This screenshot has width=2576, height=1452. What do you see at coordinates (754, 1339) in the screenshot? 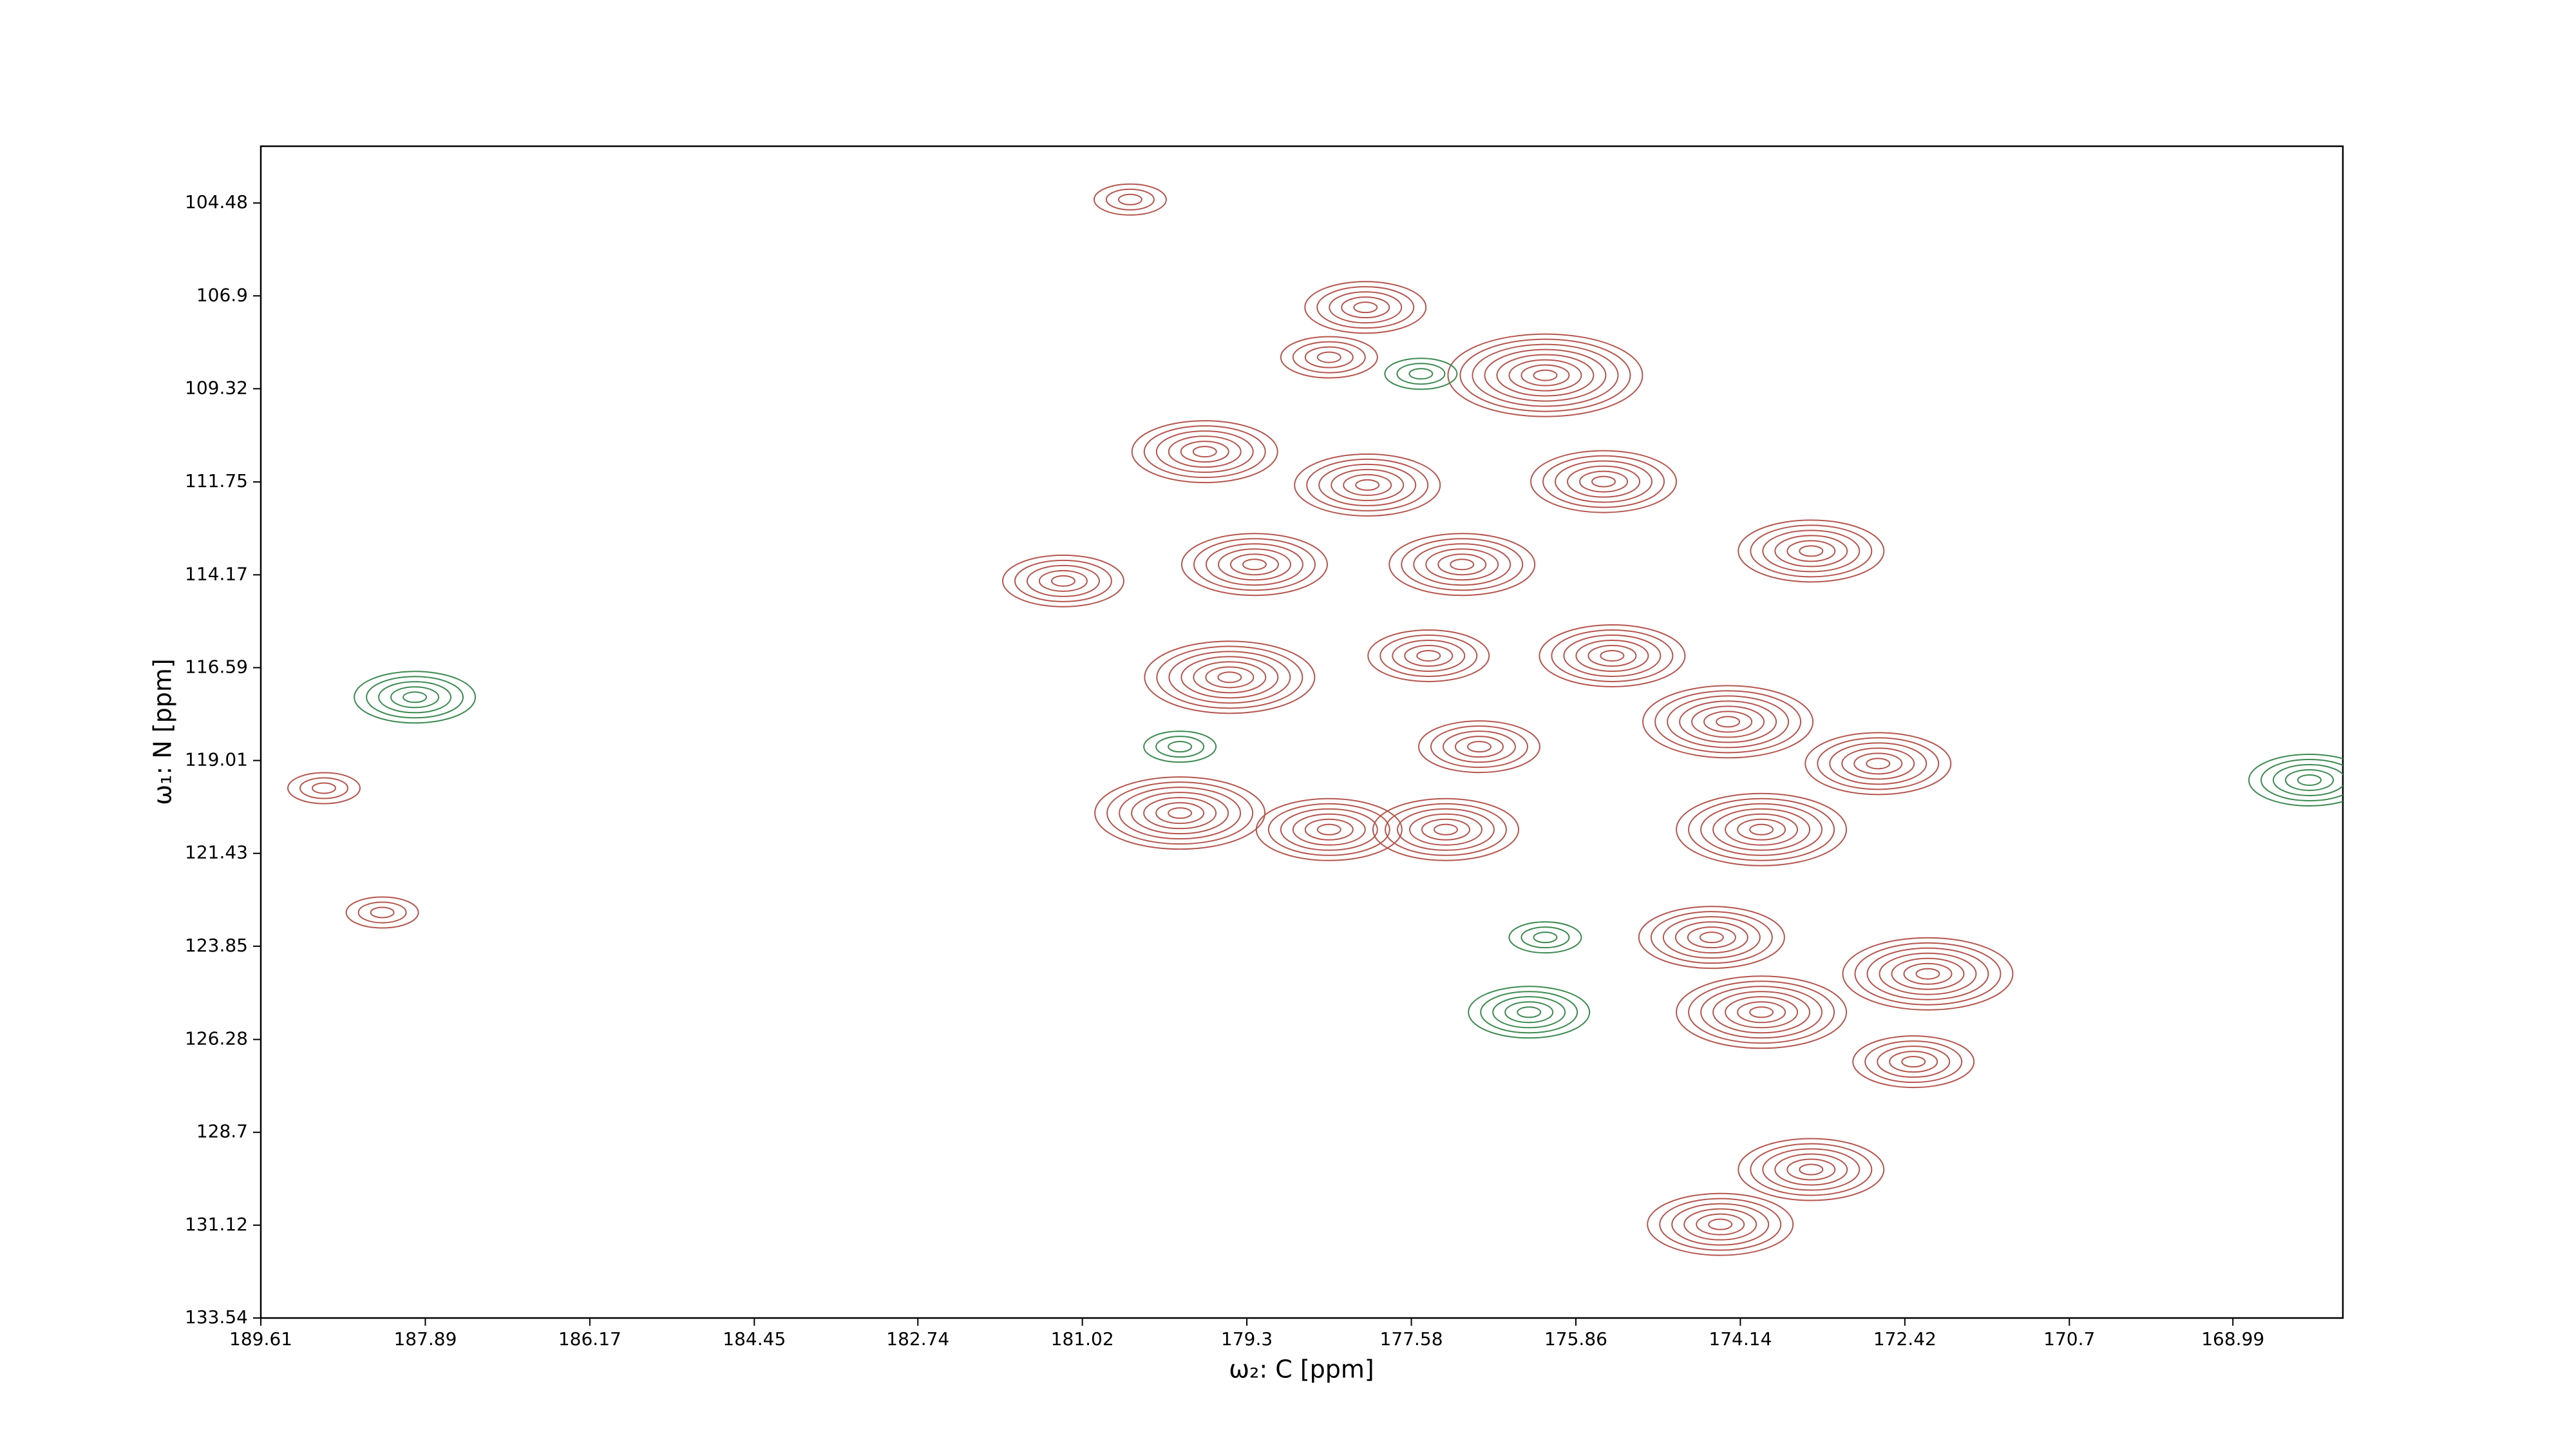
I see `x-tick-label: 184.45` at bounding box center [754, 1339].